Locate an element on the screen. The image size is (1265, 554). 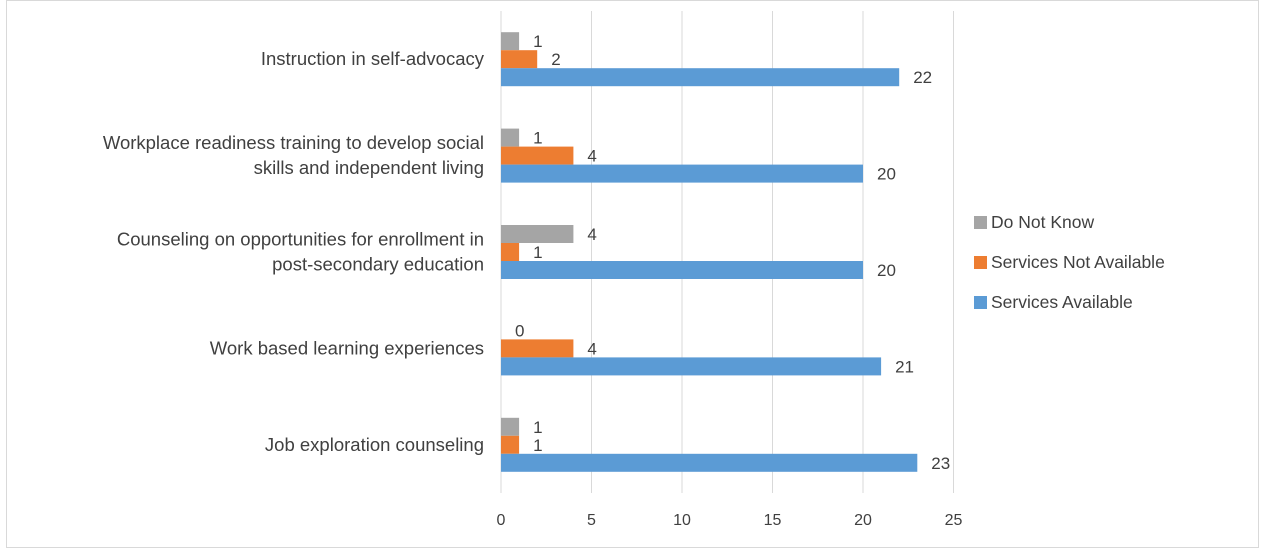
x-tick-label: 0 is located at coordinates (501, 520).